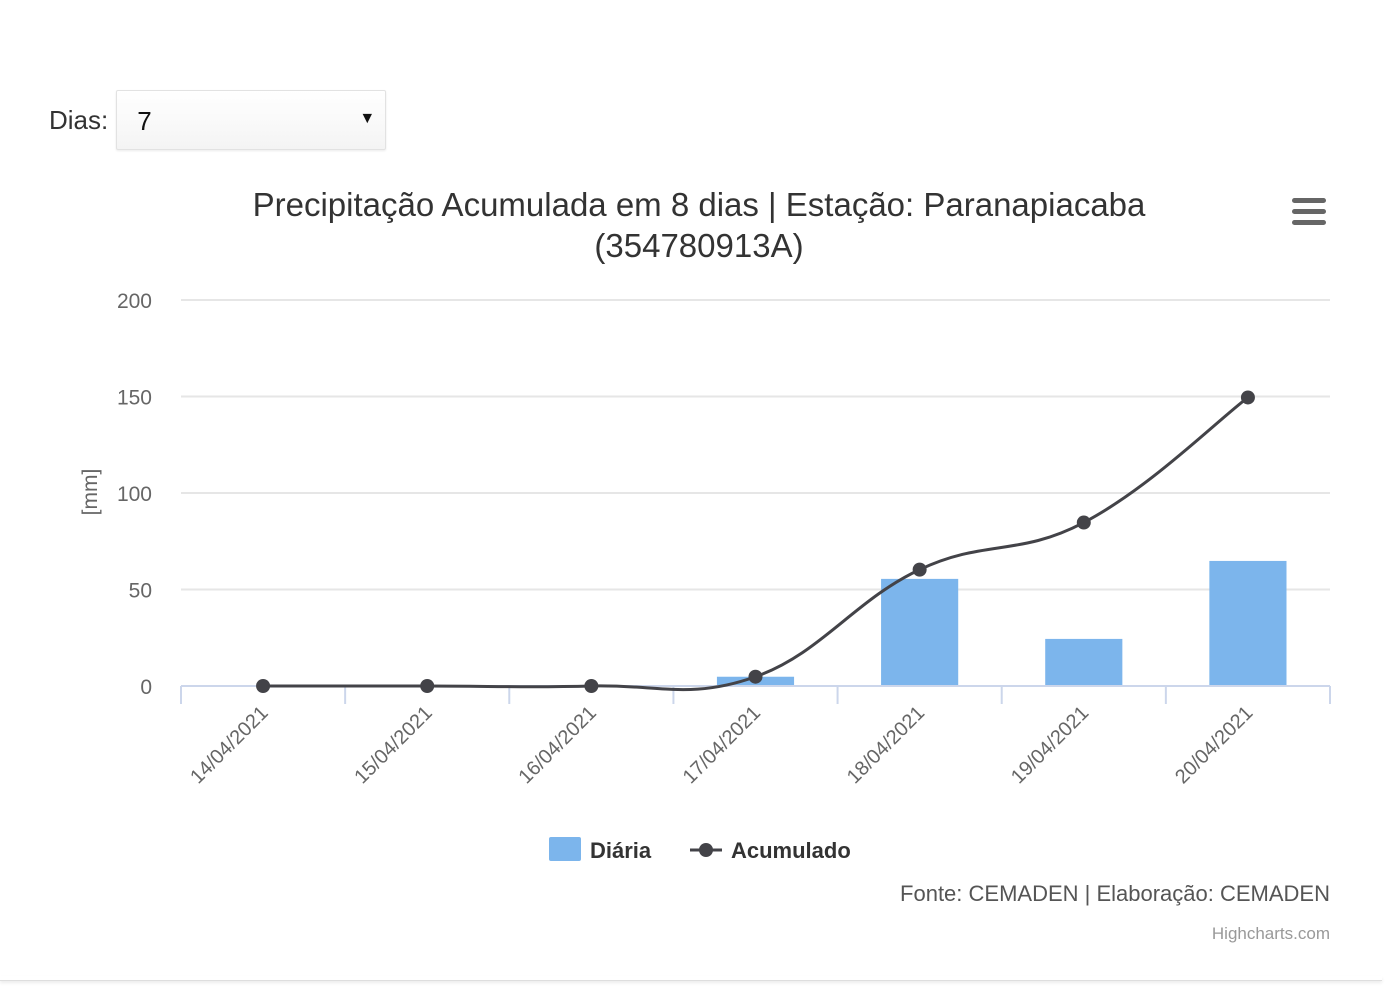 This screenshot has width=1396, height=986. Describe the element at coordinates (565, 849) in the screenshot. I see `legend-swatch-diaria` at that location.